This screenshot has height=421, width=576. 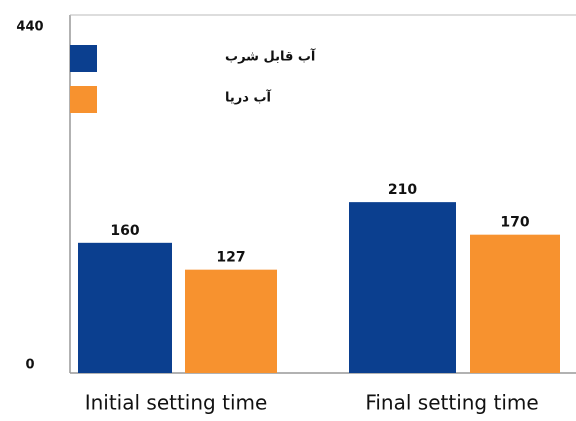 I want to click on x-tick-label: Final setting time, so click(x=451, y=403).